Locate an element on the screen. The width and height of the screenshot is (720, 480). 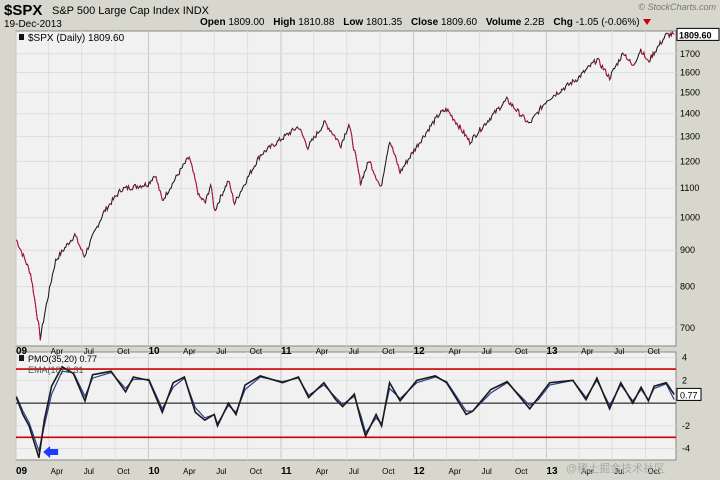
open-value: 1809.00 is located at coordinates (246, 22).